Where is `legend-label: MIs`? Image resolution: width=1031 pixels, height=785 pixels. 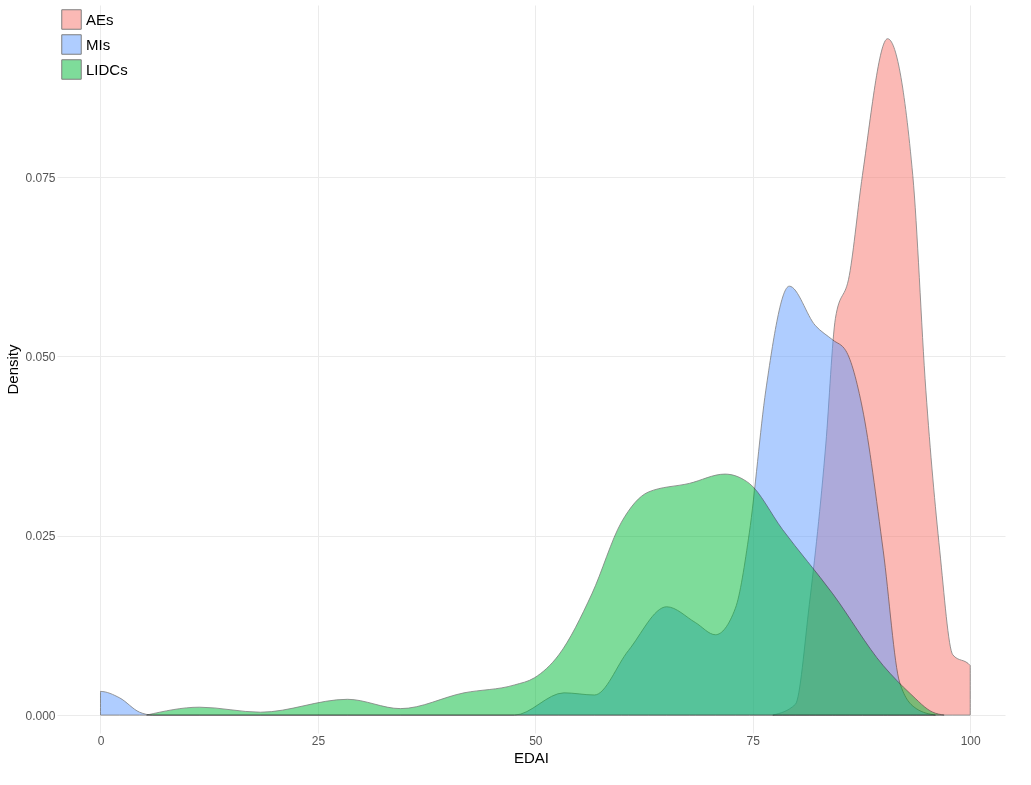
legend-label: MIs is located at coordinates (98, 44).